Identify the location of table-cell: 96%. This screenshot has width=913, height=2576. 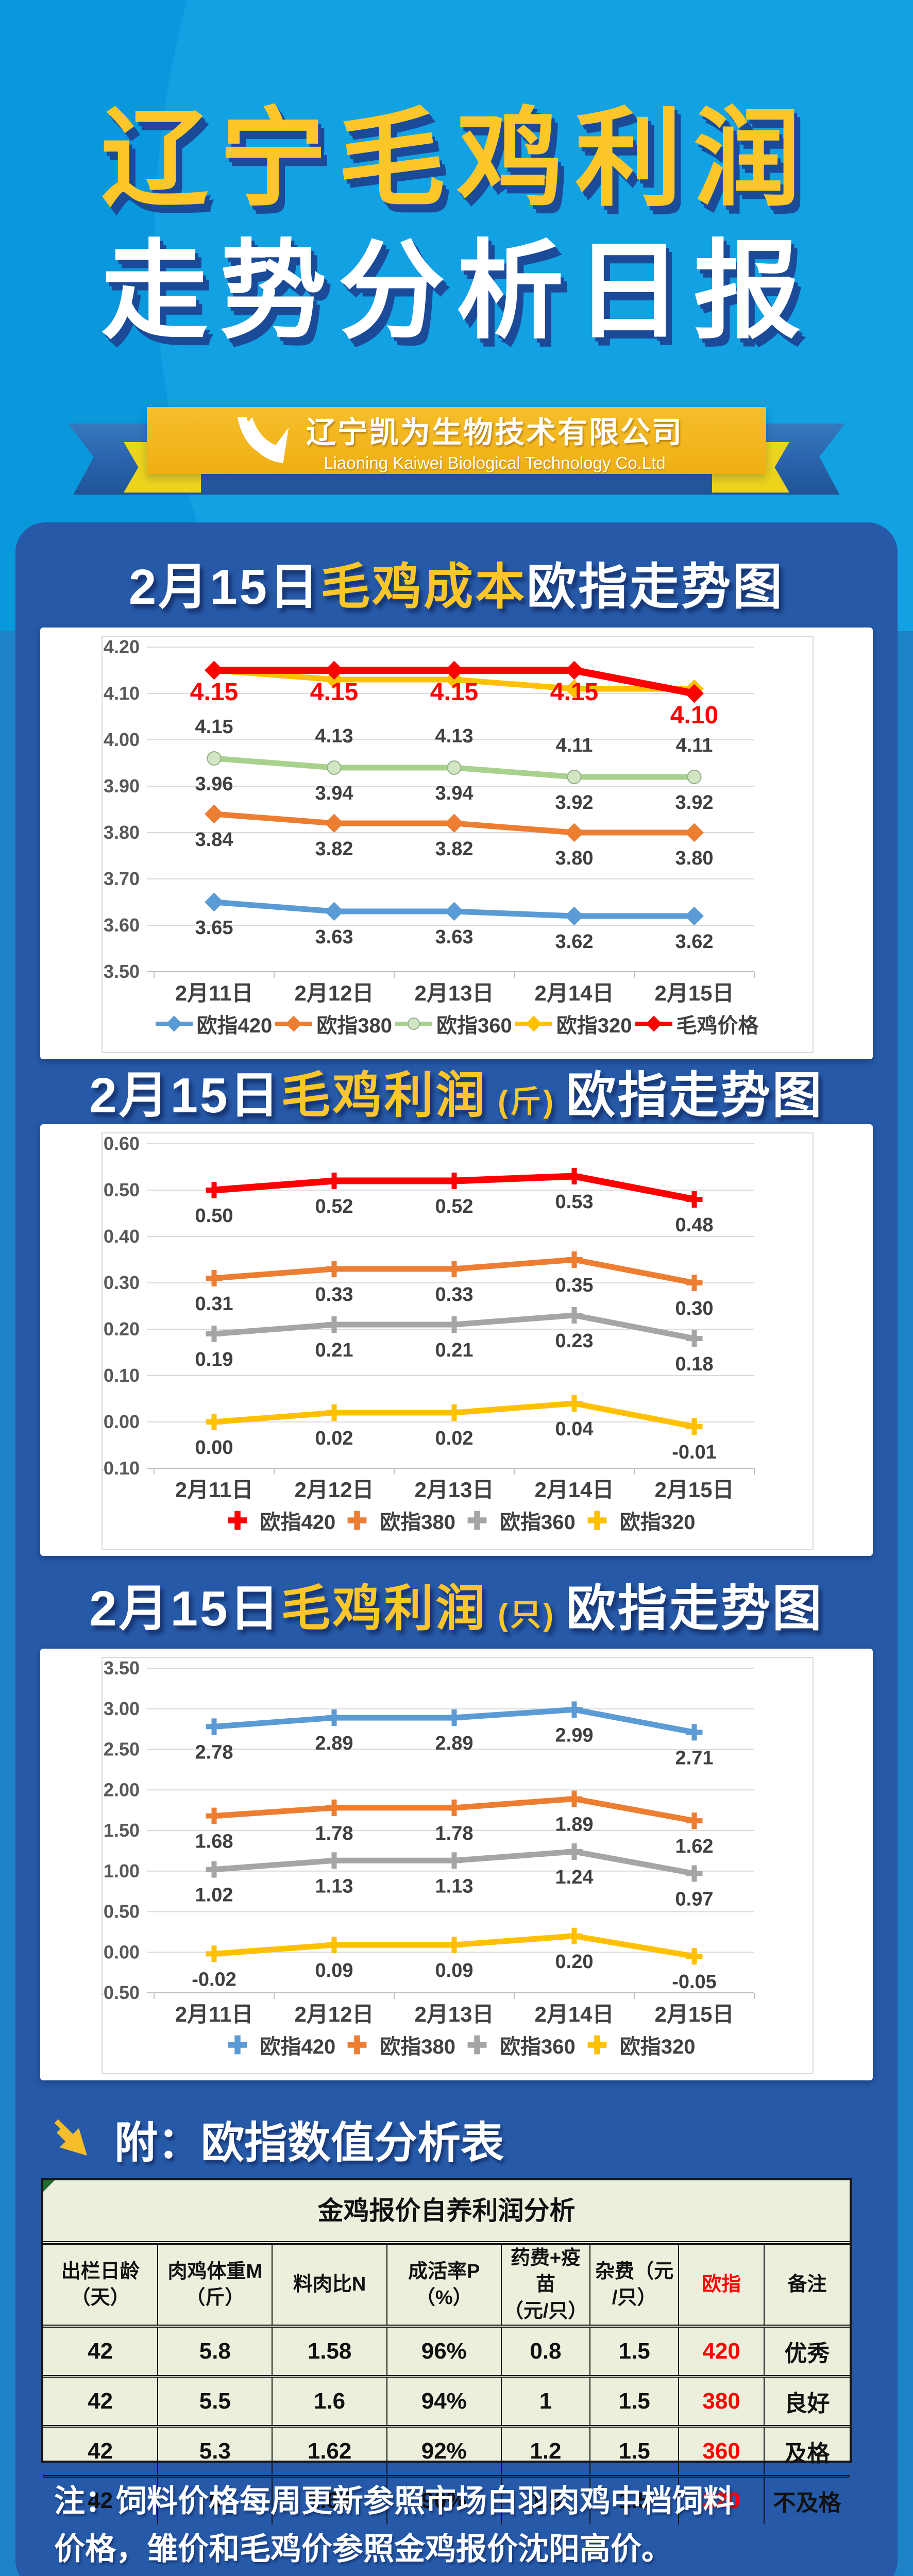
(444, 2351).